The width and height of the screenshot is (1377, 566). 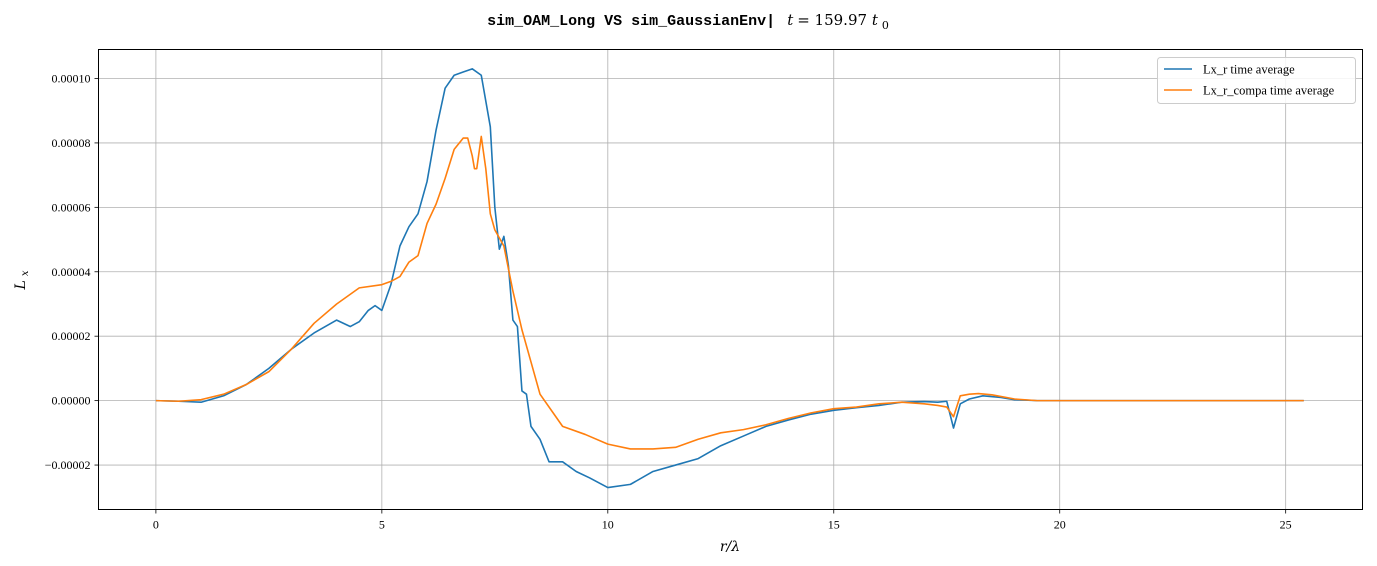 I want to click on chart-title-code: sim_OAM_Long VS sim_GaussianEnv|, so click(x=631, y=21).